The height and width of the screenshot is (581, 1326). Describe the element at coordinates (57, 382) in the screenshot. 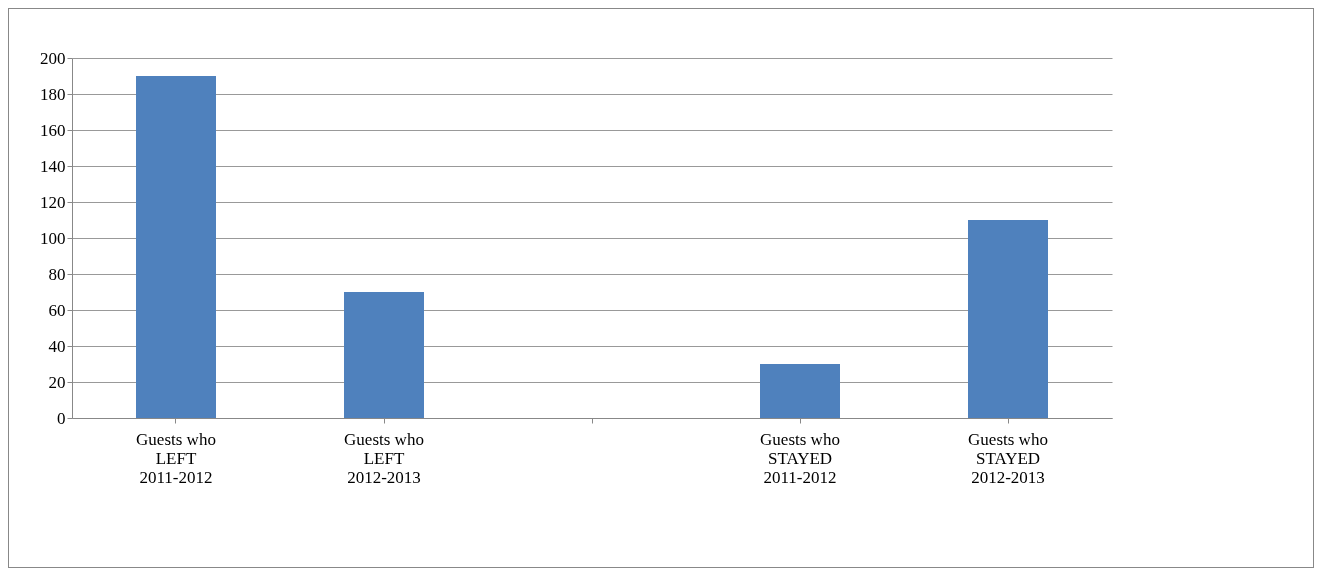

I see `y-tick-label: 20` at that location.